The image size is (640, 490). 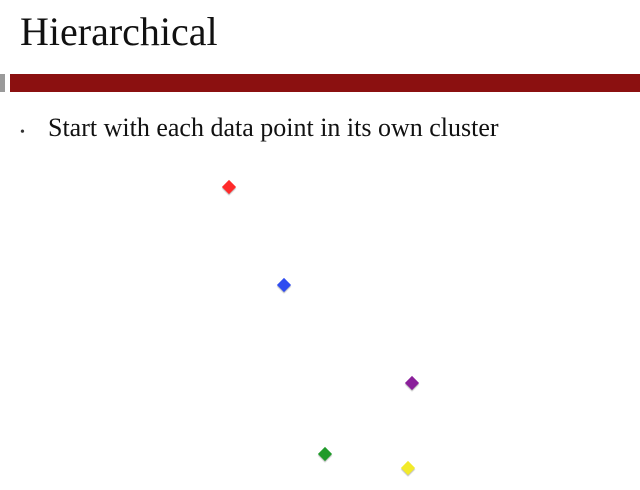 I want to click on purple-data-point, so click(x=412, y=383).